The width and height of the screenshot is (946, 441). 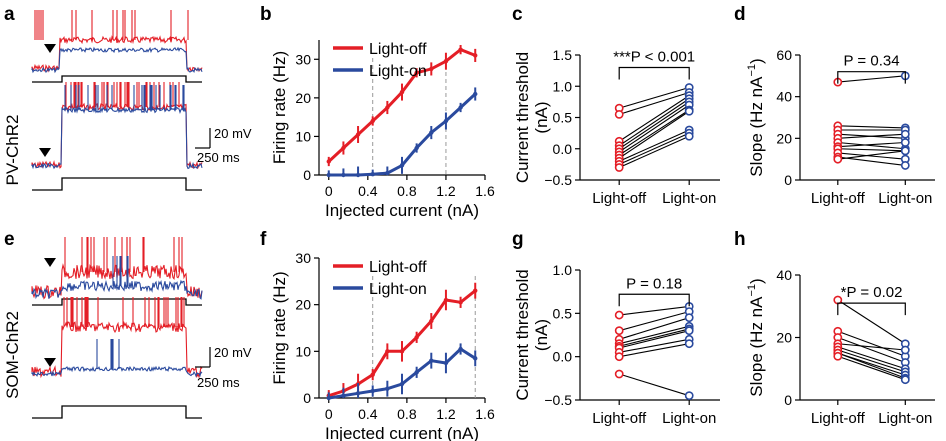 What do you see at coordinates (522, 334) in the screenshot?
I see `y-axis-title: Current threshold` at bounding box center [522, 334].